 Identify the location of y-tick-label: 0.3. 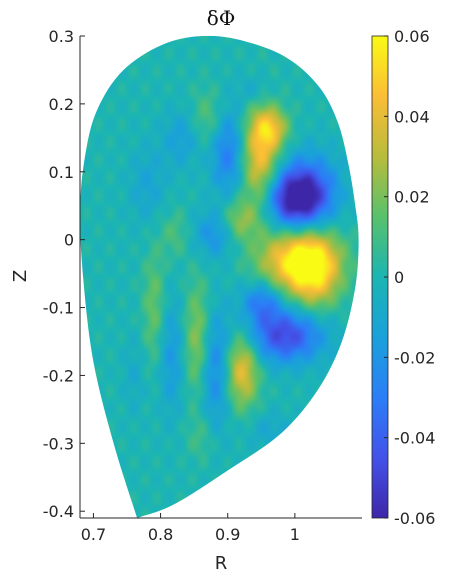
(61, 36).